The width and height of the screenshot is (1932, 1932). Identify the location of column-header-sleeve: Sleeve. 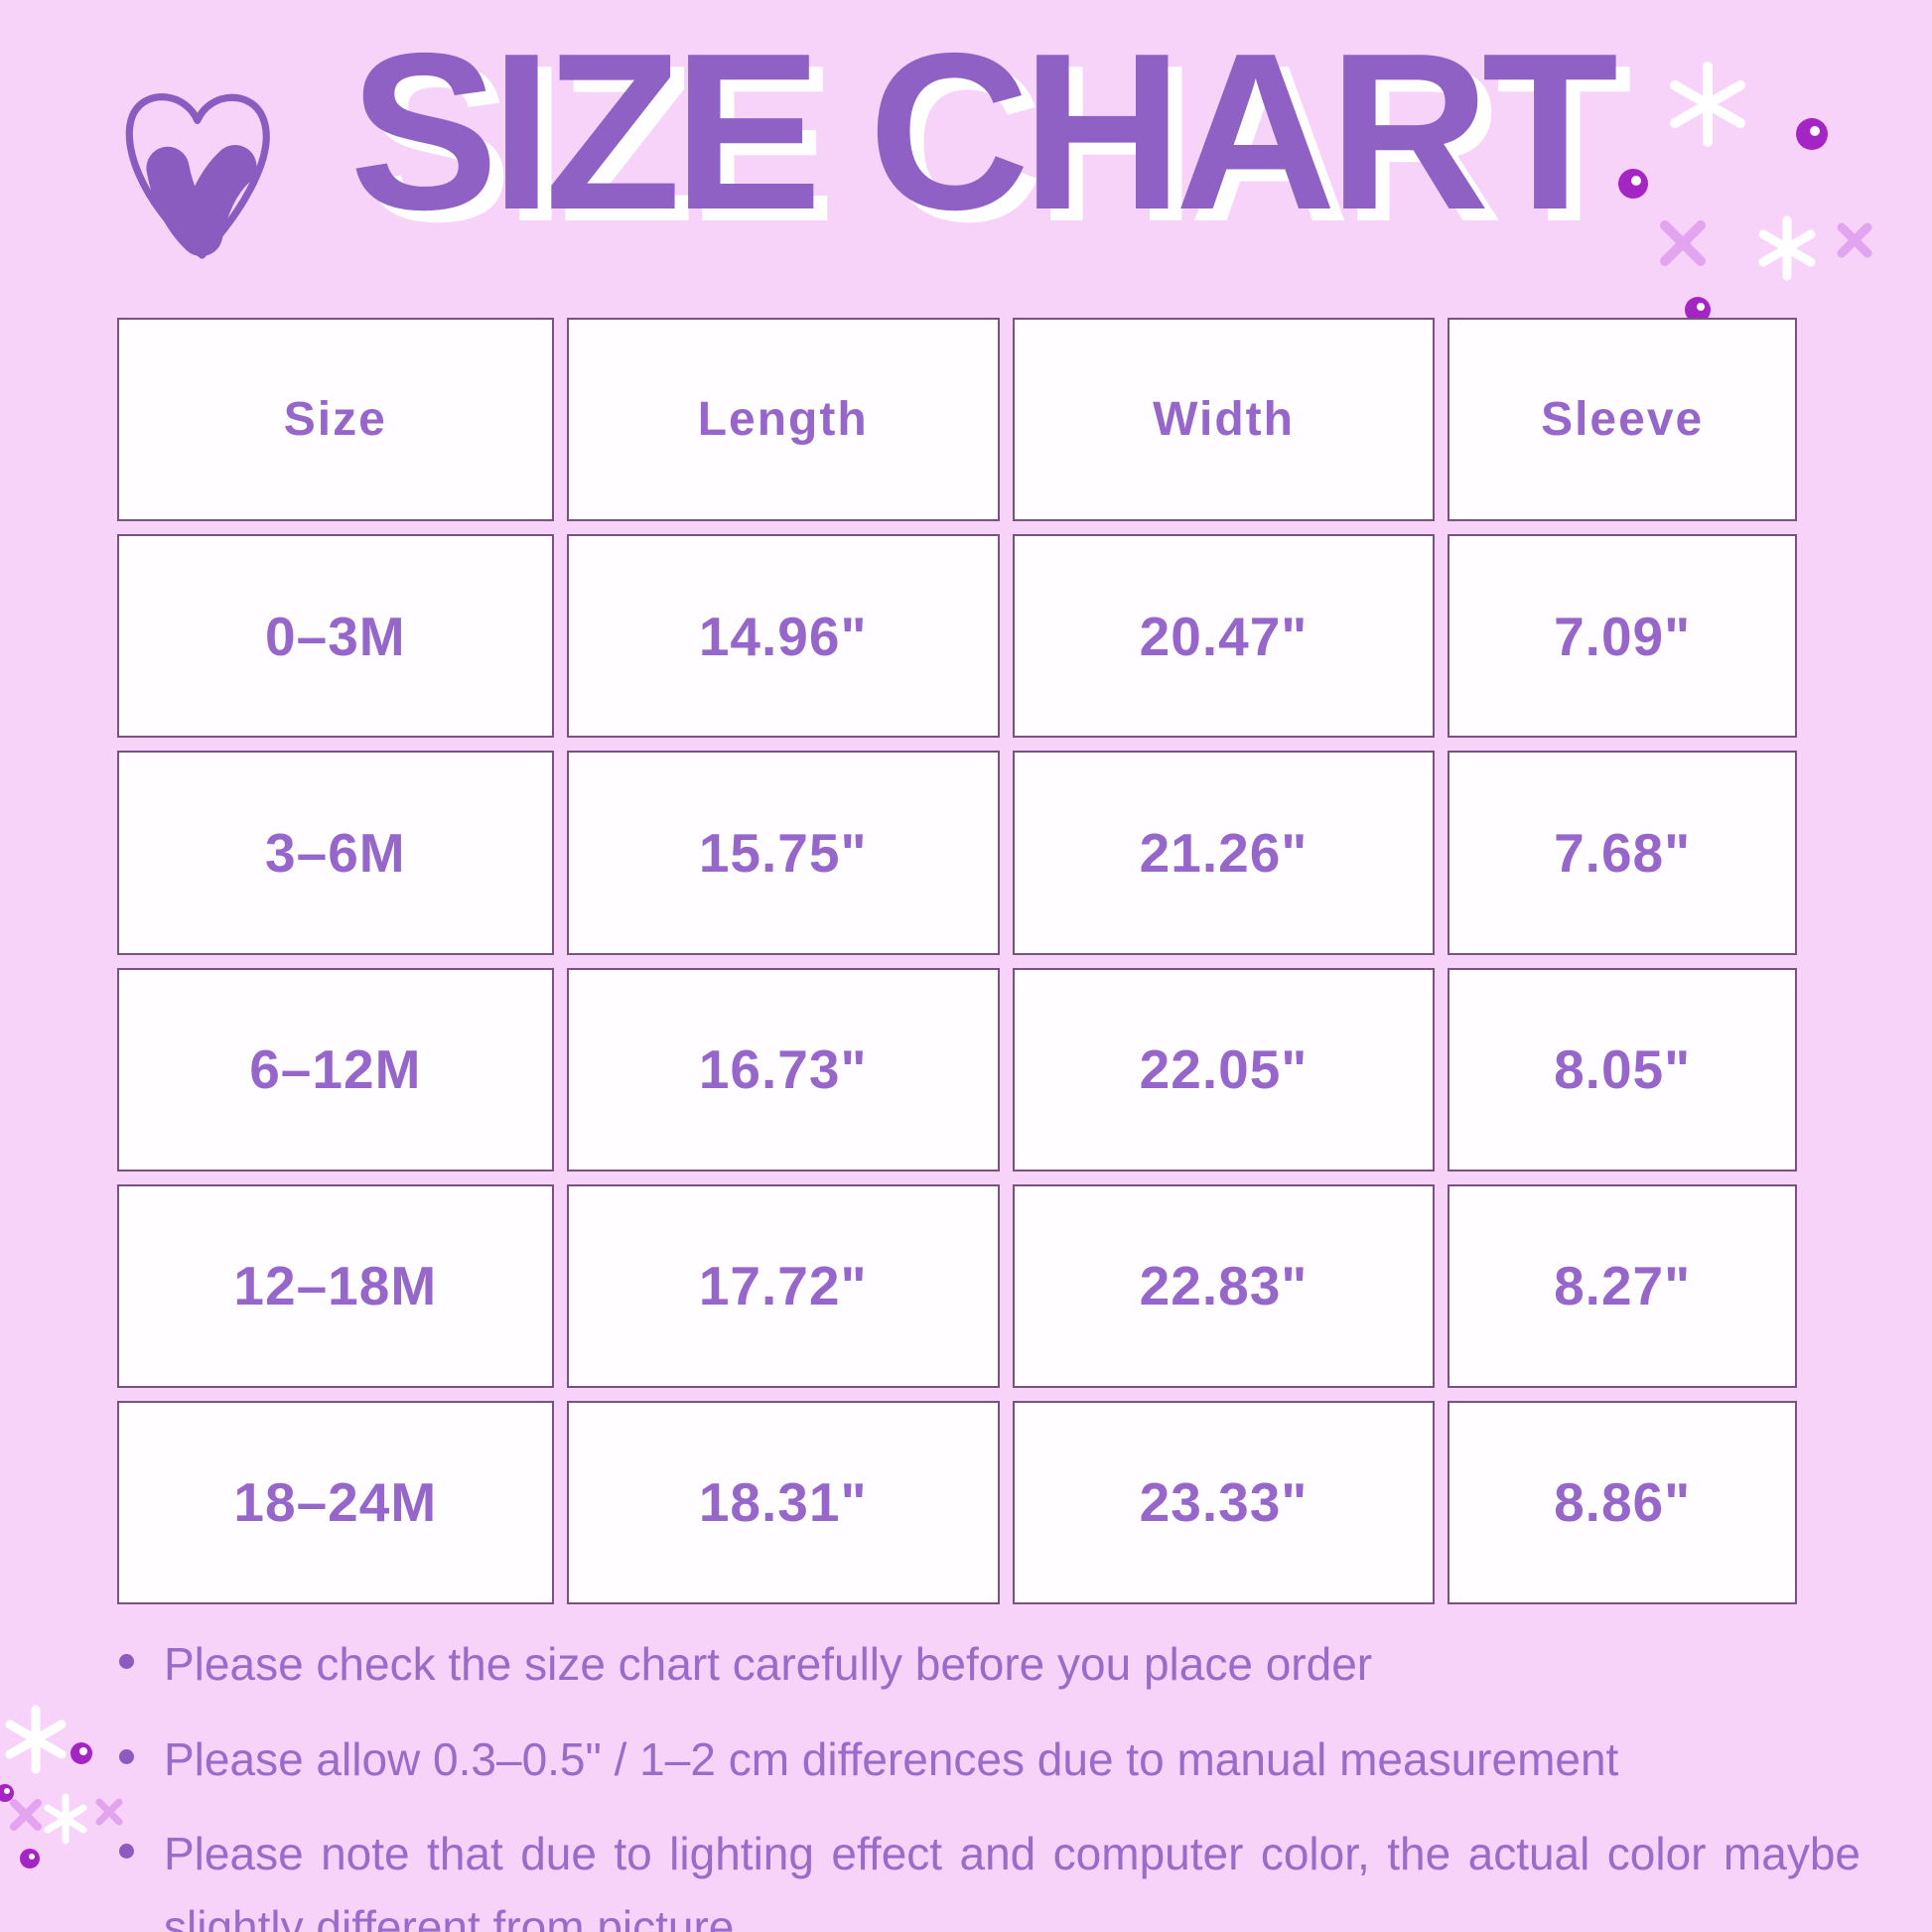
(1623, 420).